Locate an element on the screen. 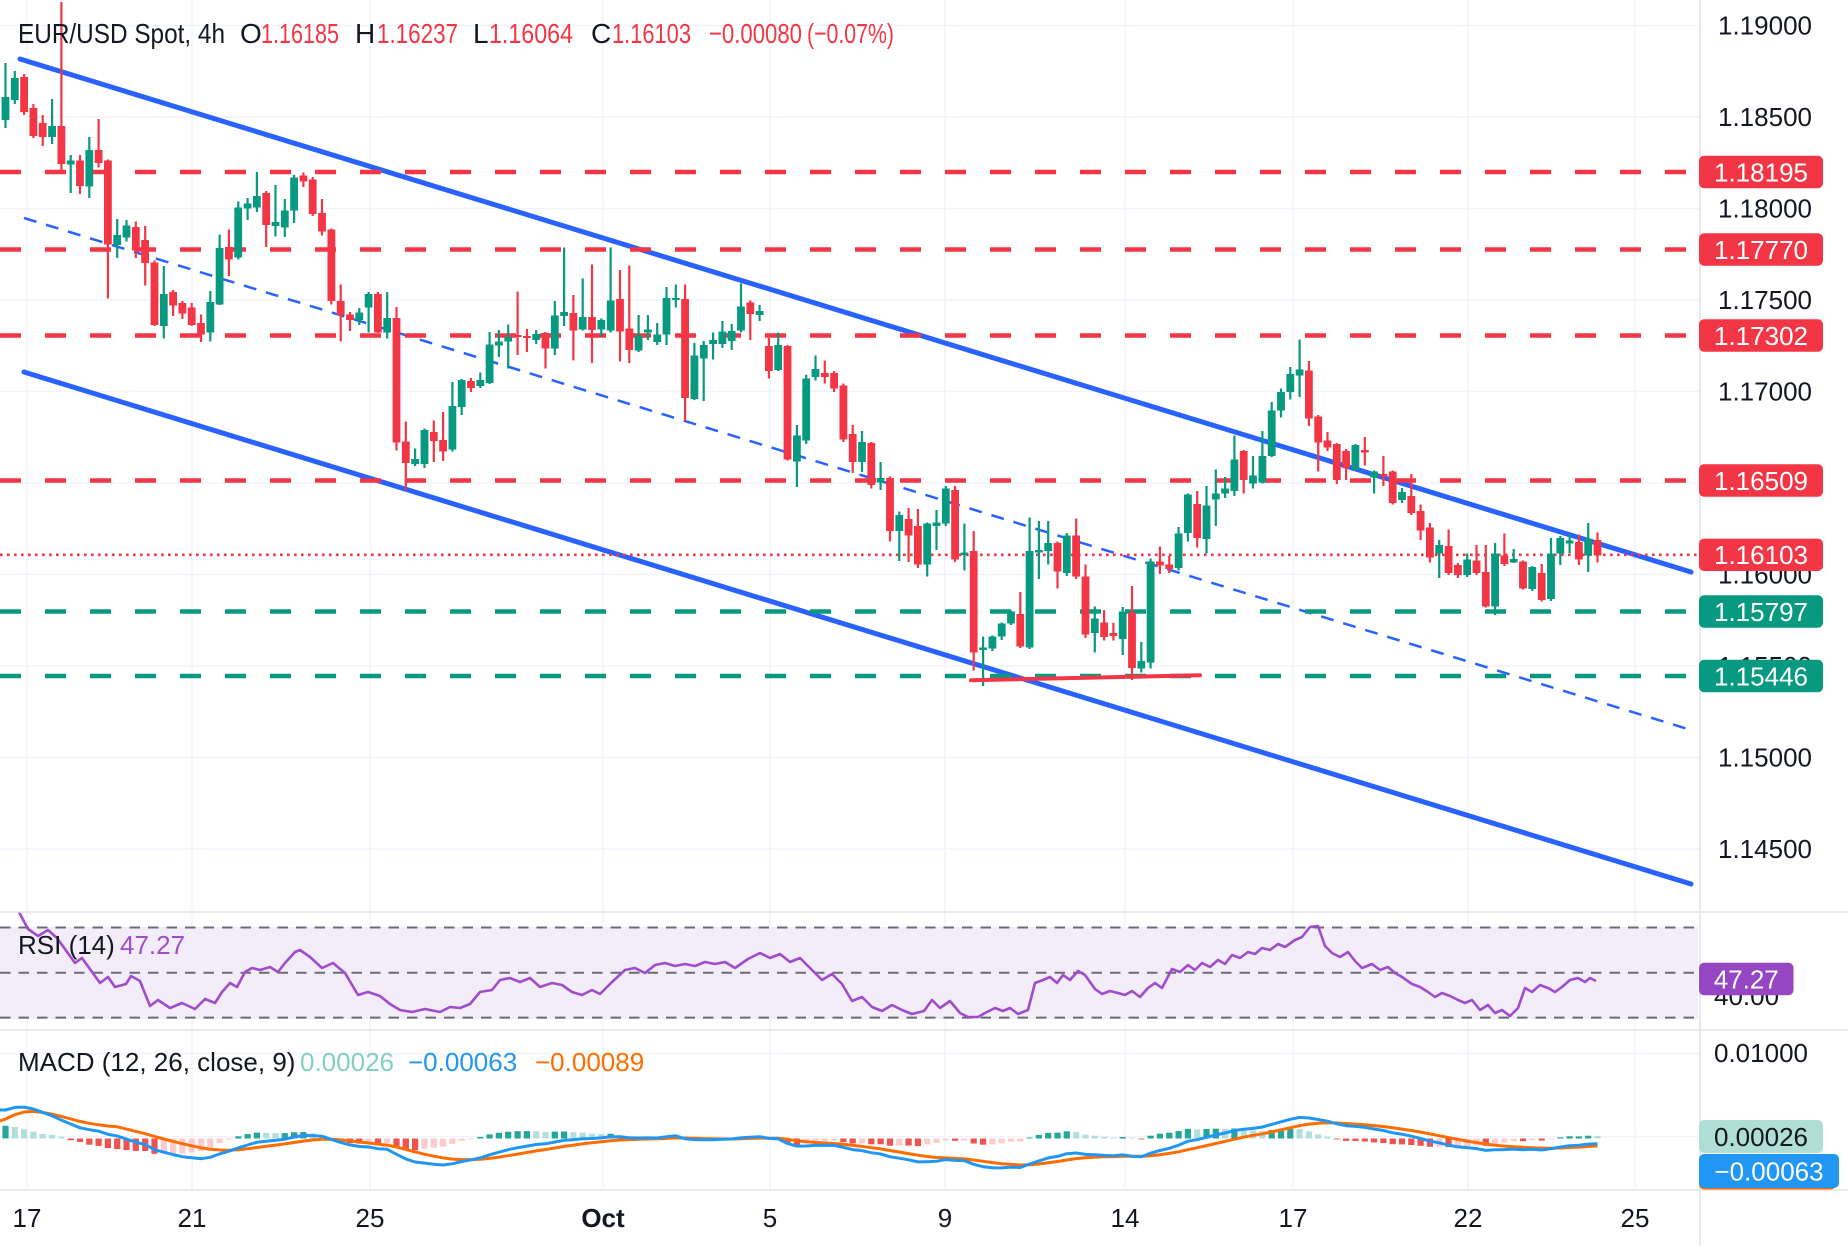  svg-text: 1.18195 is located at coordinates (1761, 172).